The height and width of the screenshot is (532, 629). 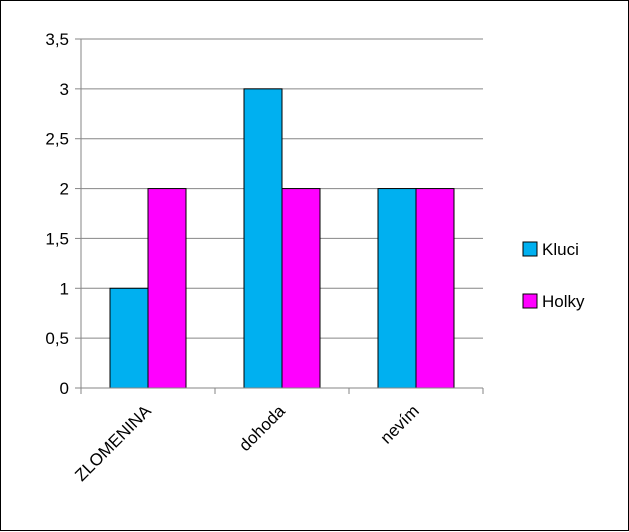 I want to click on x-category-label: nevím, so click(x=400, y=424).